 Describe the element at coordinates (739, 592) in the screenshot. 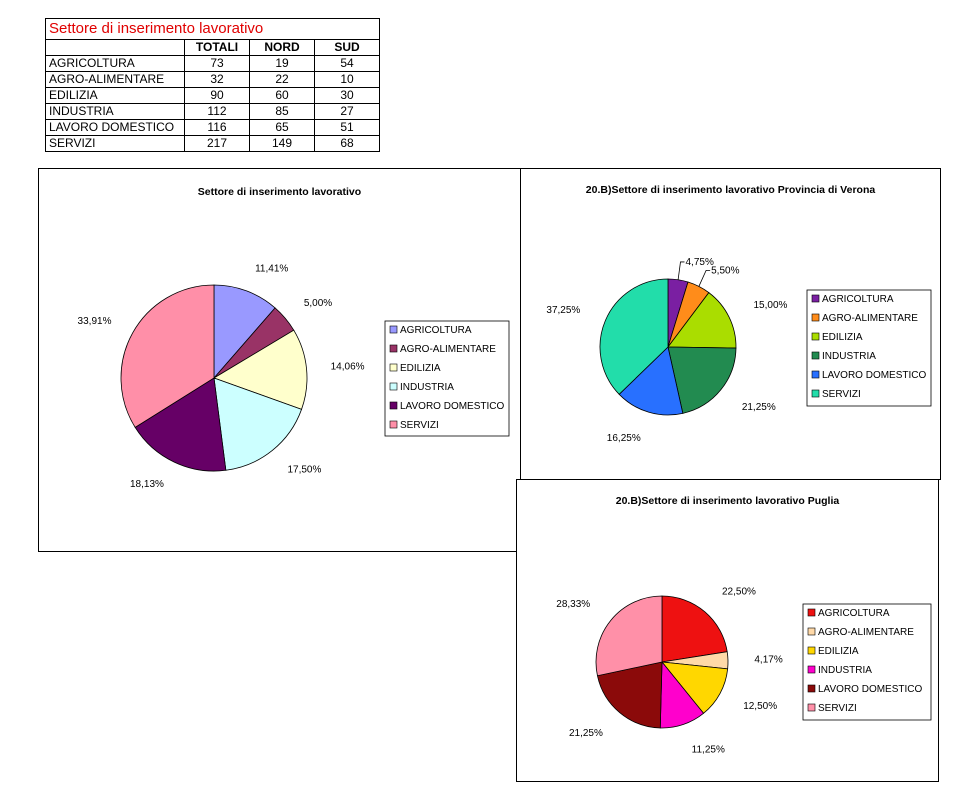

I see `data-label: 22,50%` at that location.